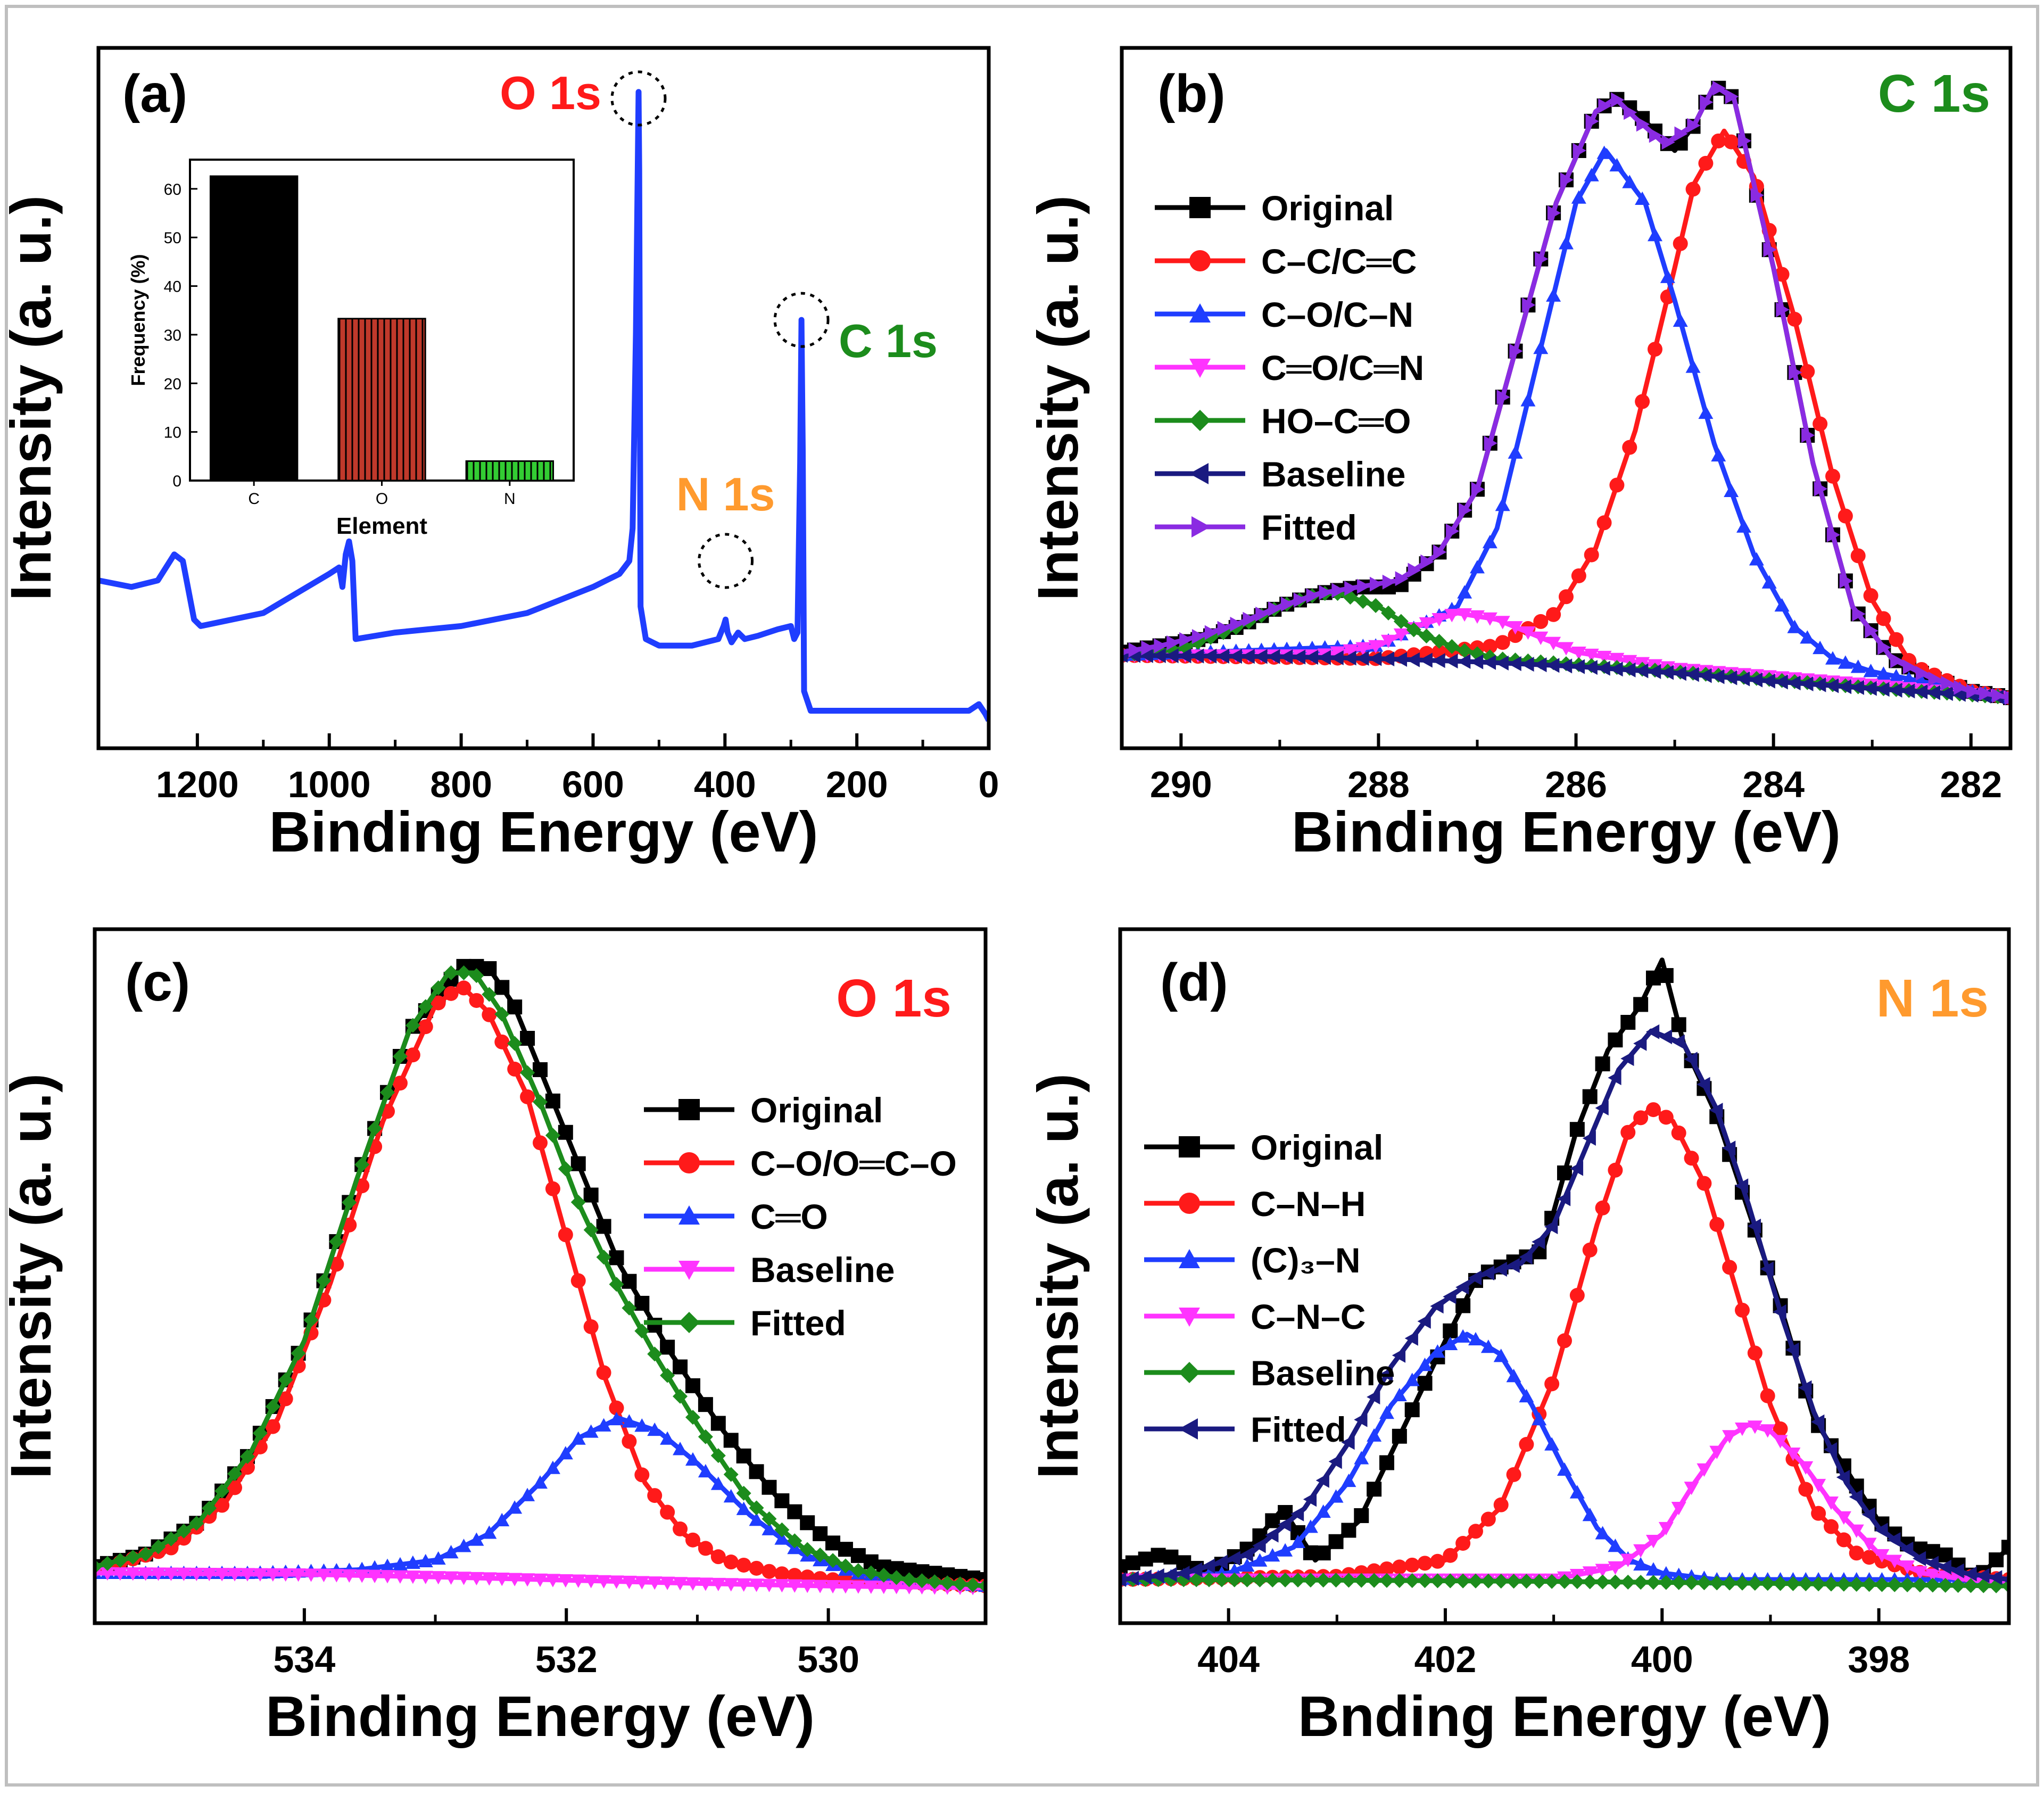 The height and width of the screenshot is (1794, 2044). What do you see at coordinates (172, 287) in the screenshot?
I see `inset-y-tick-label: 40` at bounding box center [172, 287].